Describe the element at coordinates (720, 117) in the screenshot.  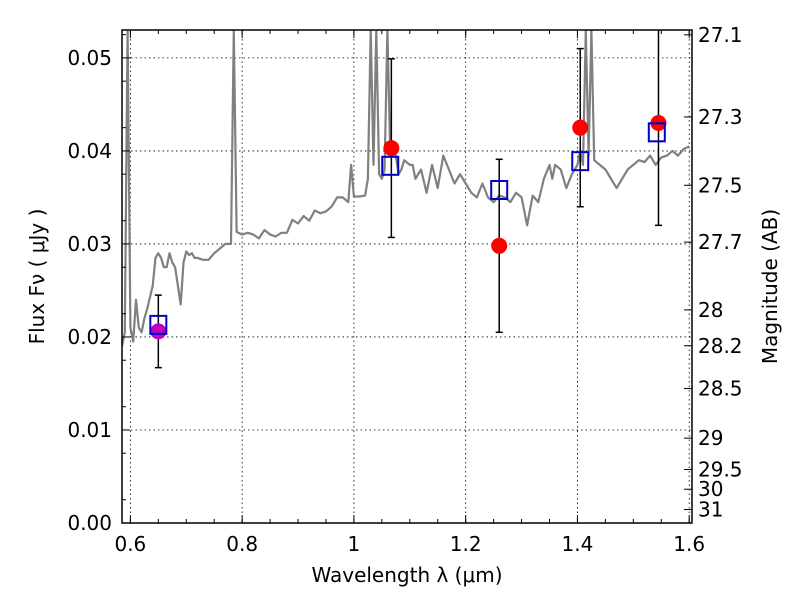
I see `y2-tick-label: 27.3` at that location.